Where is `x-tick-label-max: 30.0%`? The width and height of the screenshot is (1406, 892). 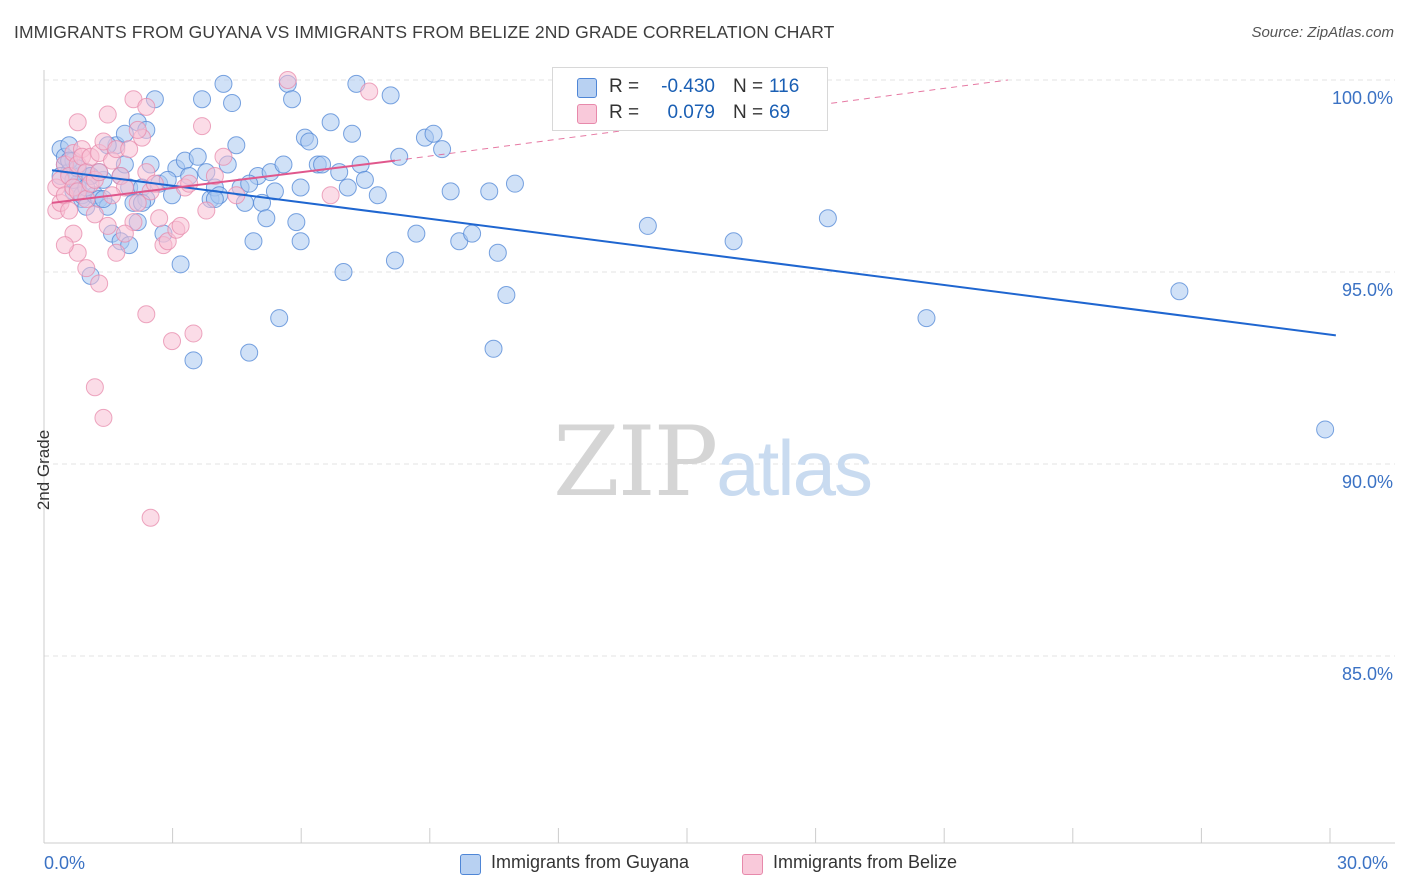 x-tick-label-max: 30.0% is located at coordinates (1363, 863).